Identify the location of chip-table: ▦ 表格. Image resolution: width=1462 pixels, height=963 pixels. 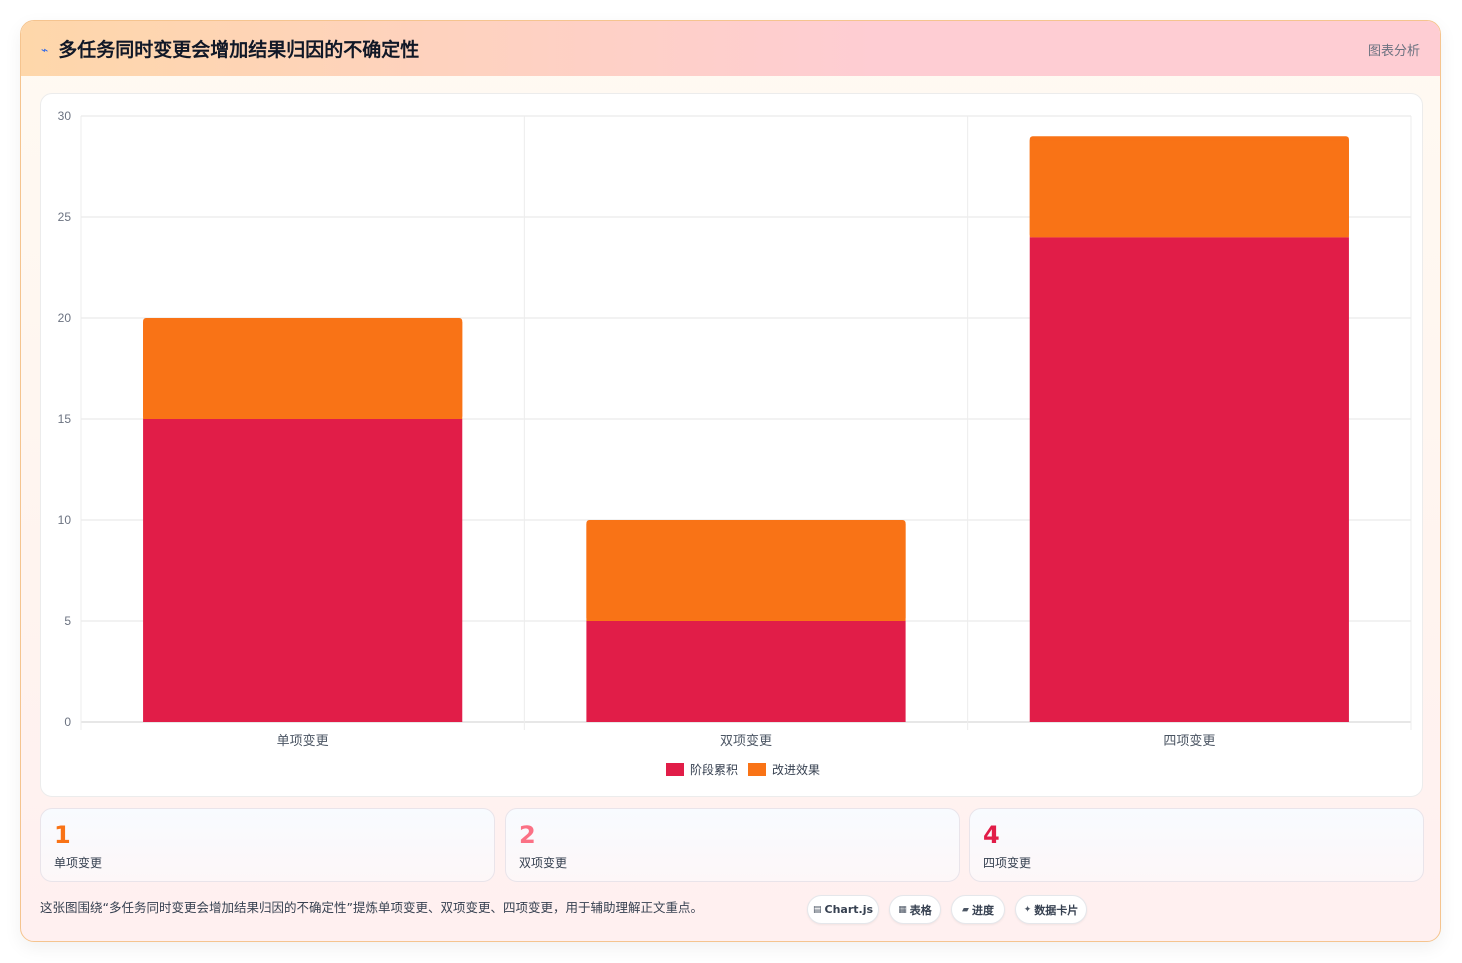
(915, 909).